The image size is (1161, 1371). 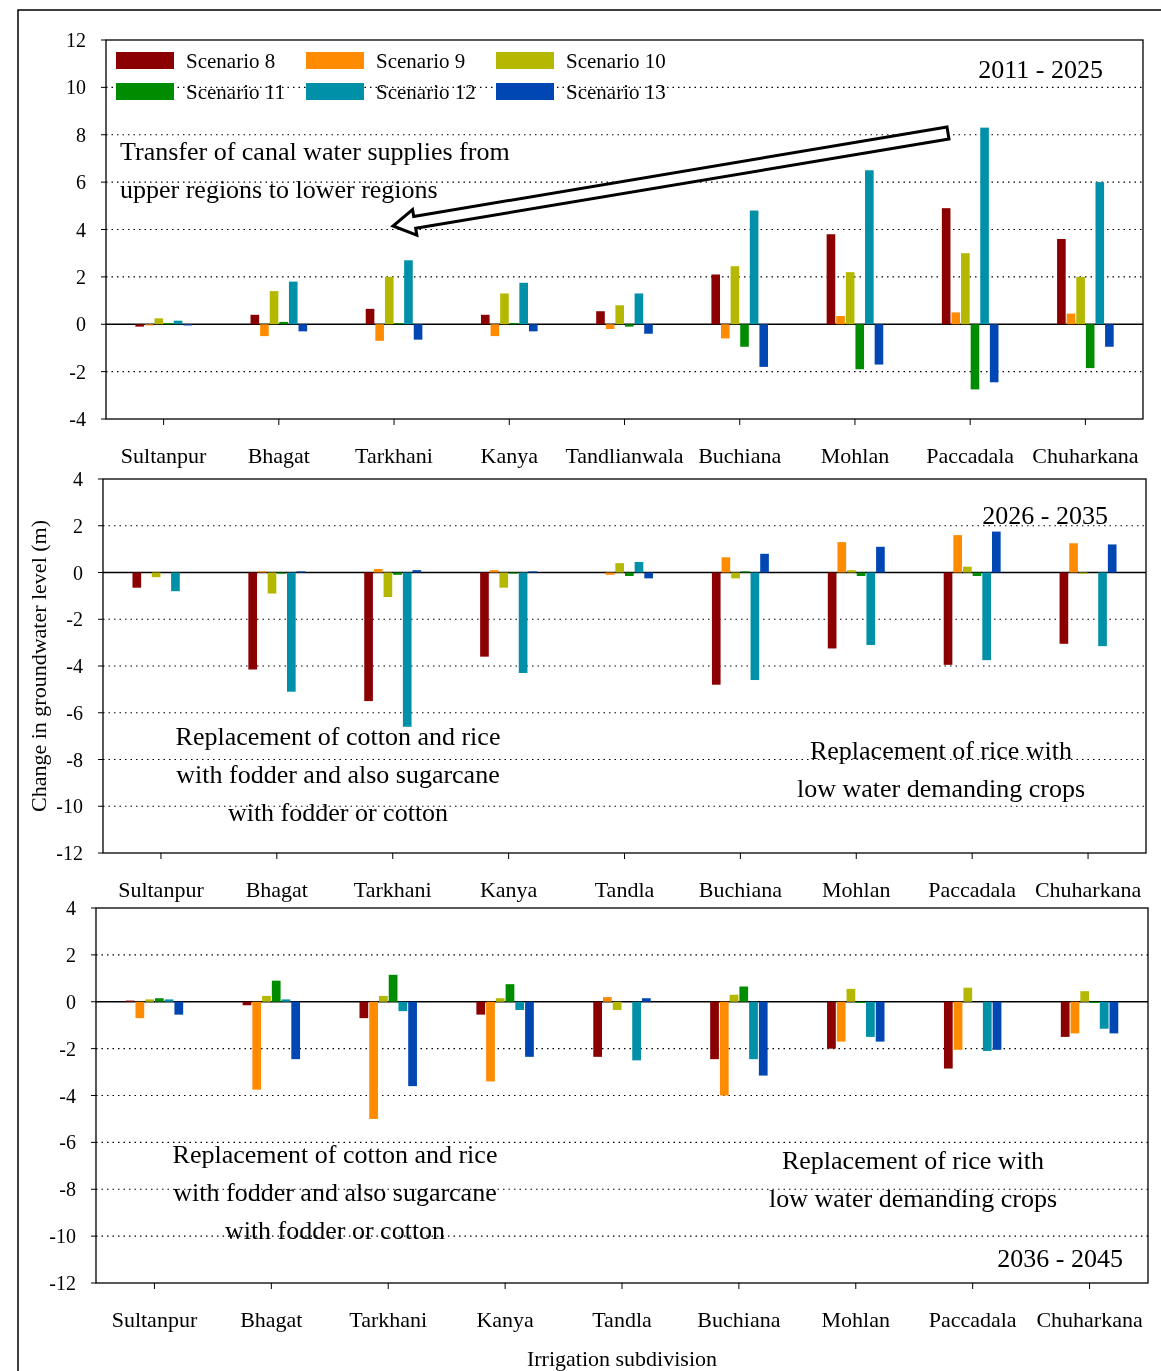 What do you see at coordinates (315, 170) in the screenshot?
I see `annotation: Transfer of canal water supplies from upper regions to lower regions` at bounding box center [315, 170].